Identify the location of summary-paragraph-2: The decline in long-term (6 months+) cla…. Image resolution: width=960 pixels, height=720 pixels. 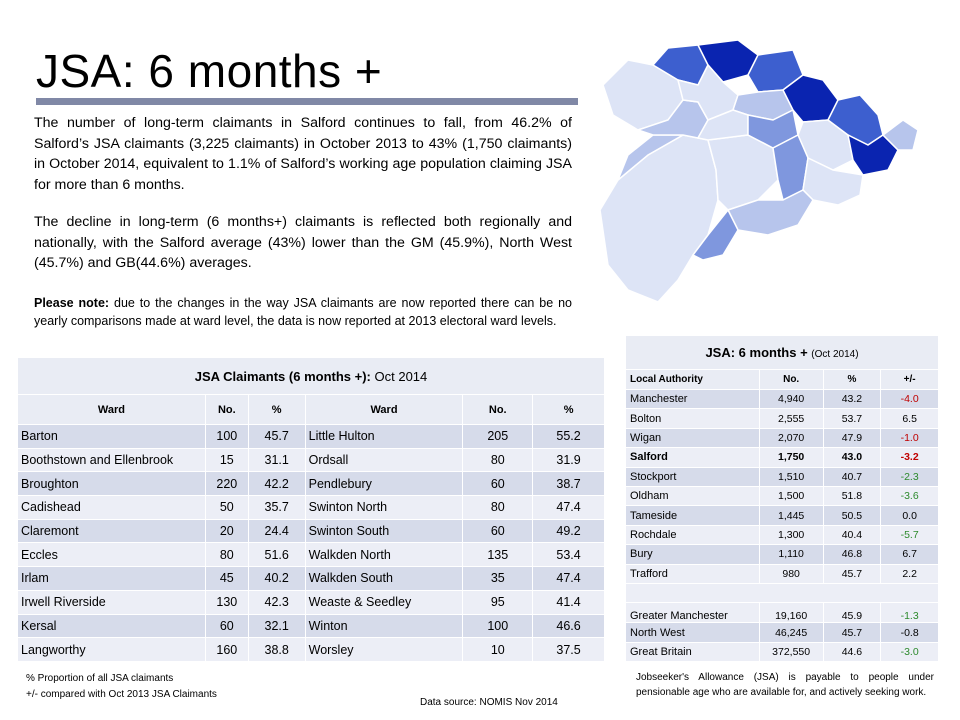
(303, 242).